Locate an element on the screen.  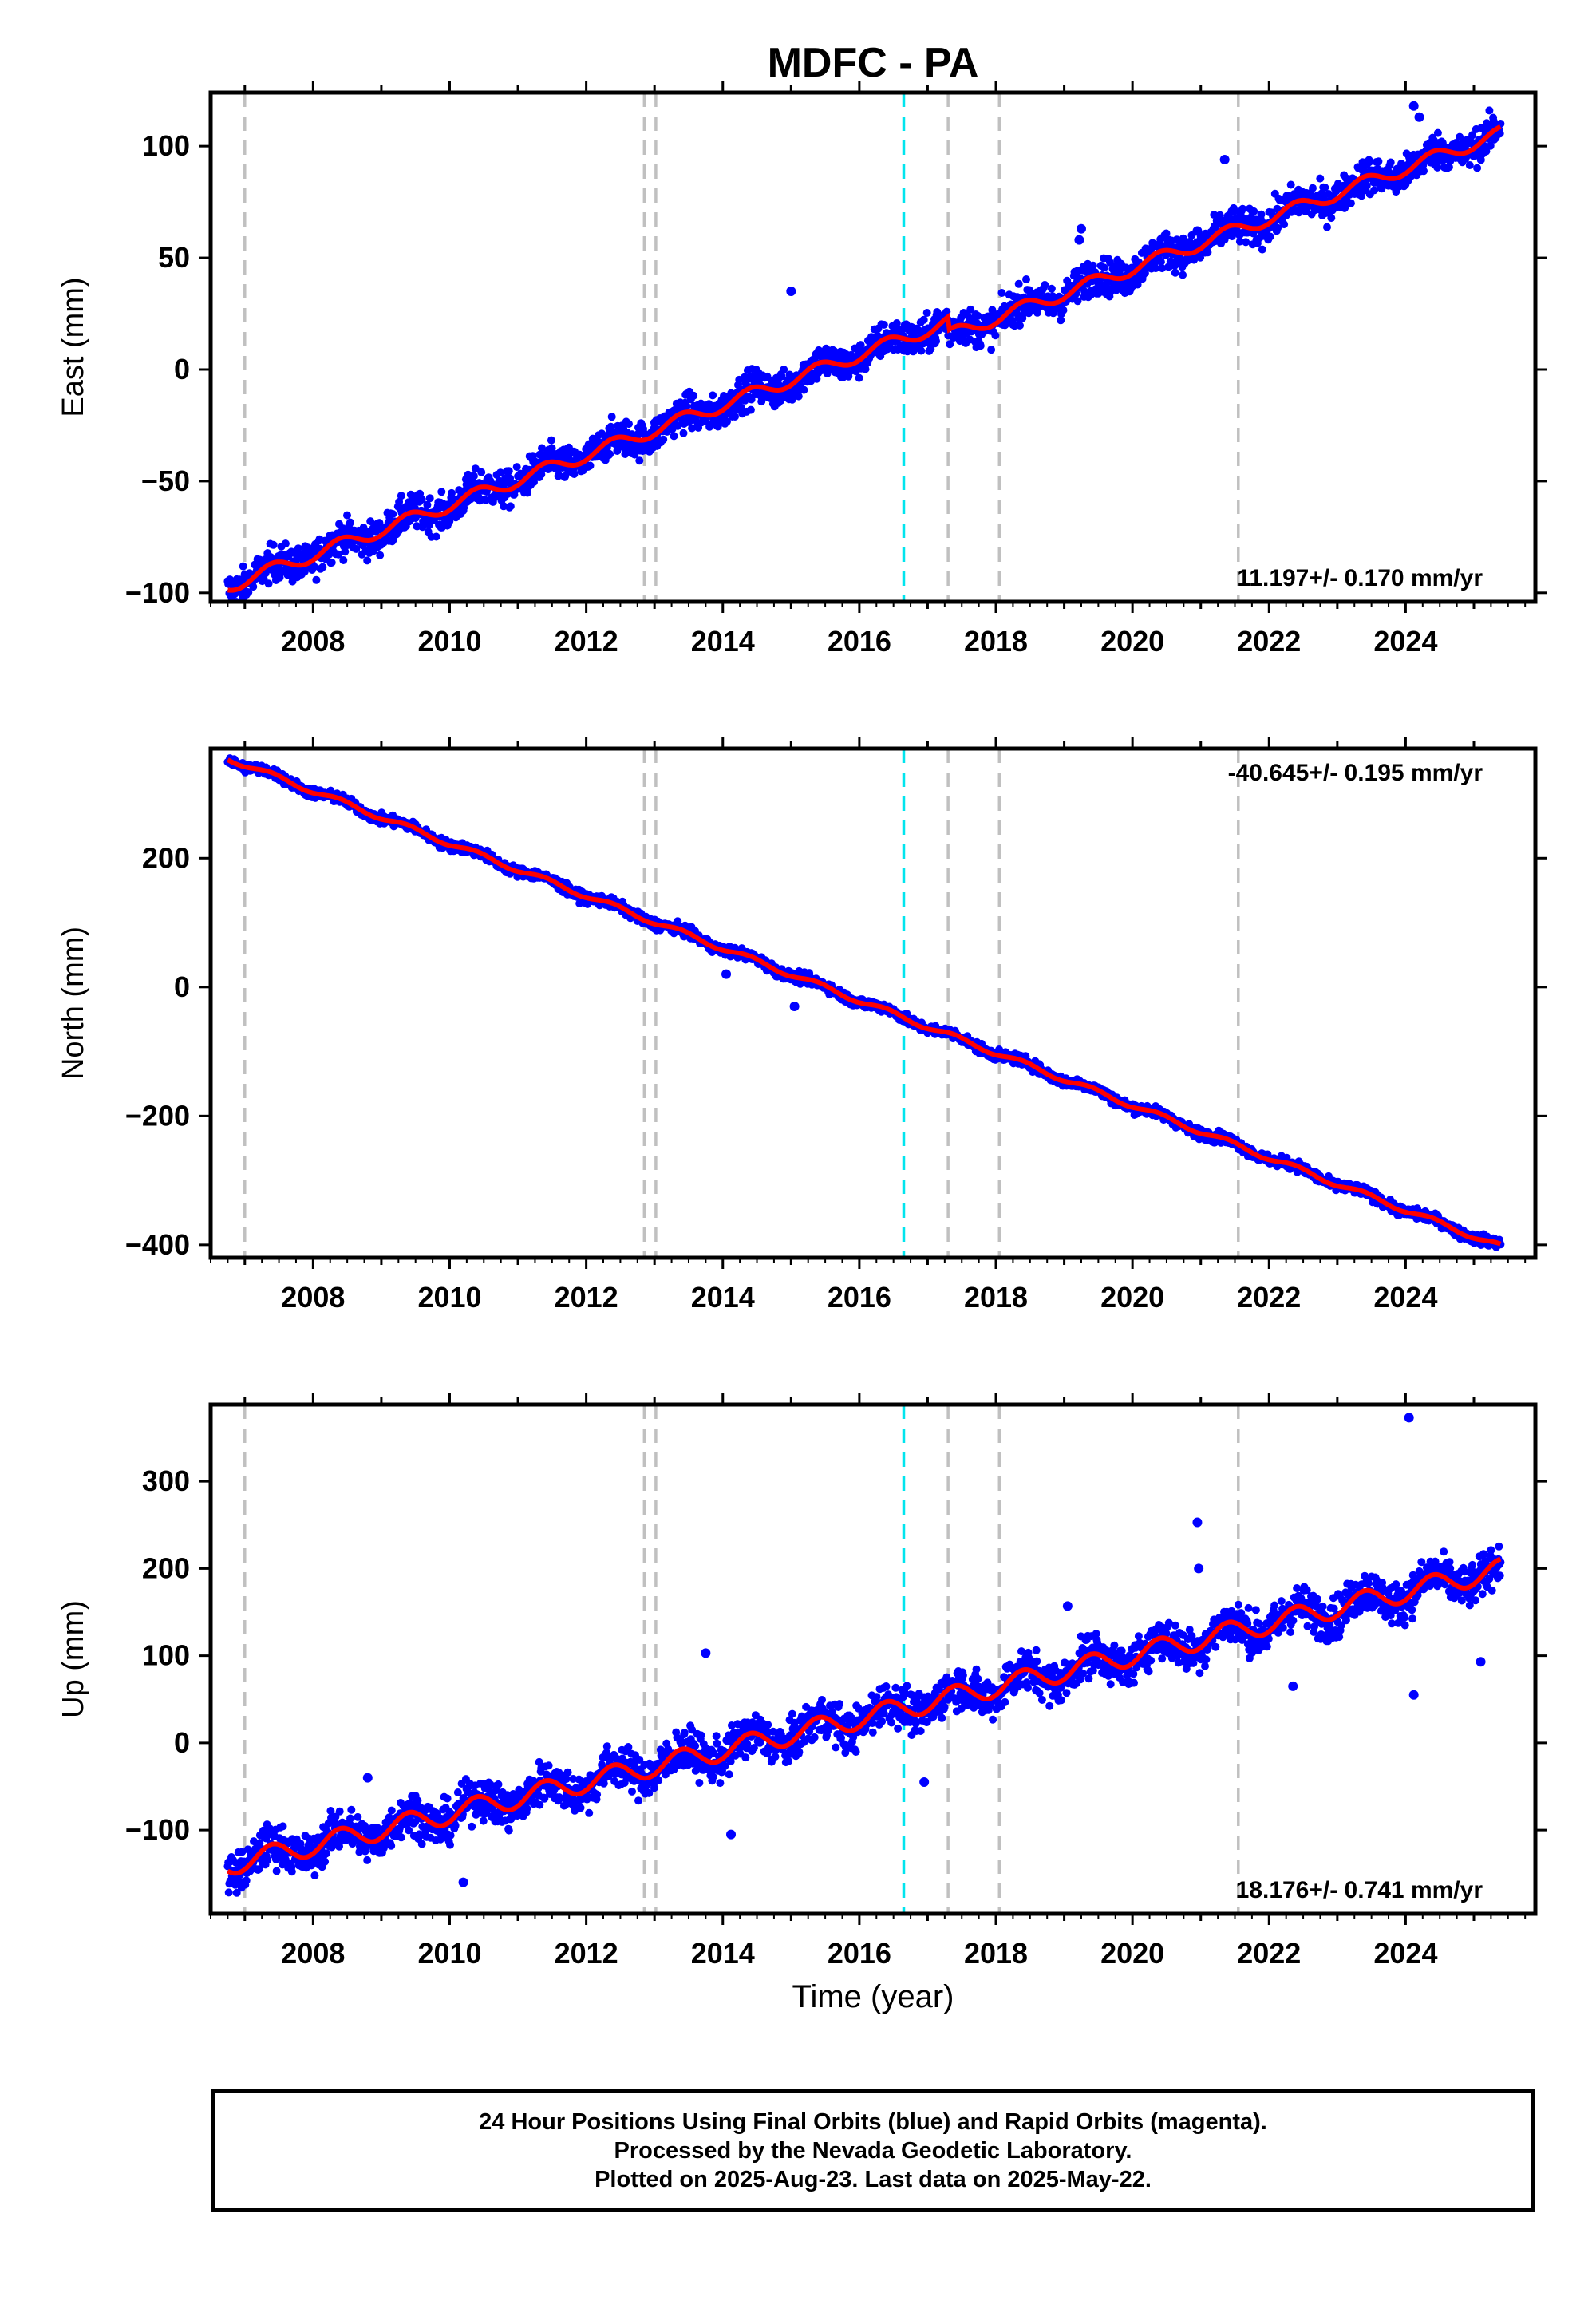
event-lines-east is located at coordinates (741, 347).